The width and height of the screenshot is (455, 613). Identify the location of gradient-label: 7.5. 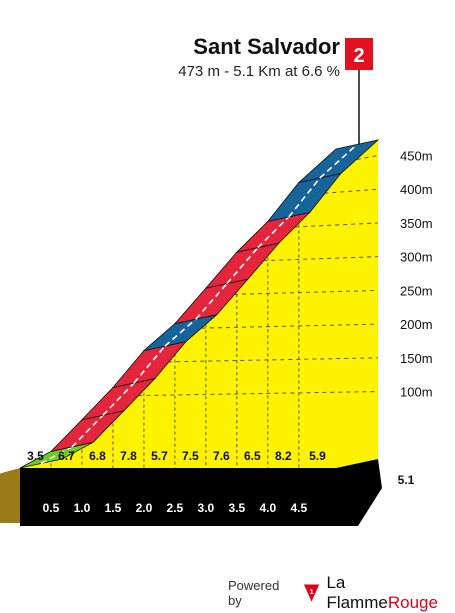
(190, 456).